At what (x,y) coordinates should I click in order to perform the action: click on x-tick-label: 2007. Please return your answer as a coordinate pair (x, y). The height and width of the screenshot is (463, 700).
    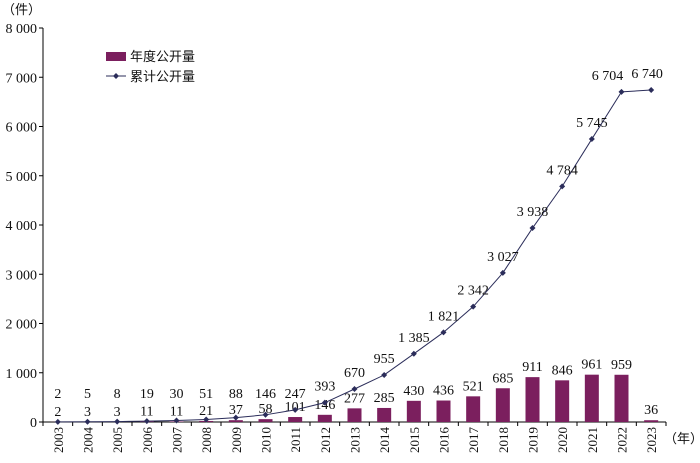
    Looking at the image, I should click on (177, 440).